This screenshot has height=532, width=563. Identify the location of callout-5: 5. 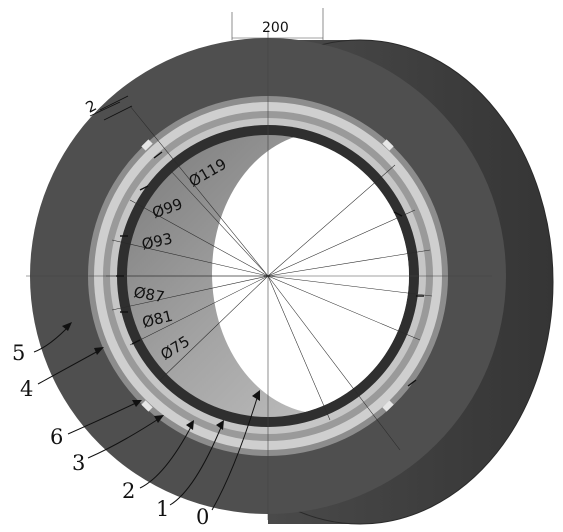
(18, 353).